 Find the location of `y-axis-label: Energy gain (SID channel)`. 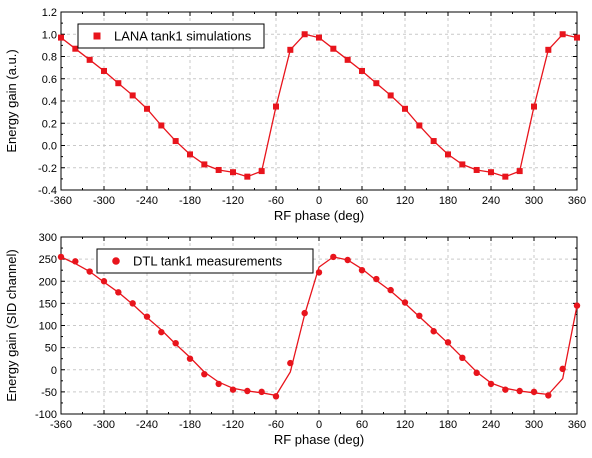

y-axis-label: Energy gain (SID channel) is located at coordinates (11, 325).